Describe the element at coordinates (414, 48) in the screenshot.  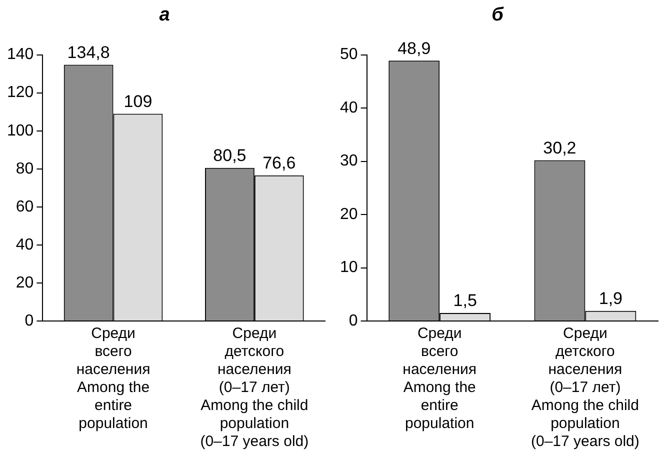
I see `data-label: 48,9` at that location.